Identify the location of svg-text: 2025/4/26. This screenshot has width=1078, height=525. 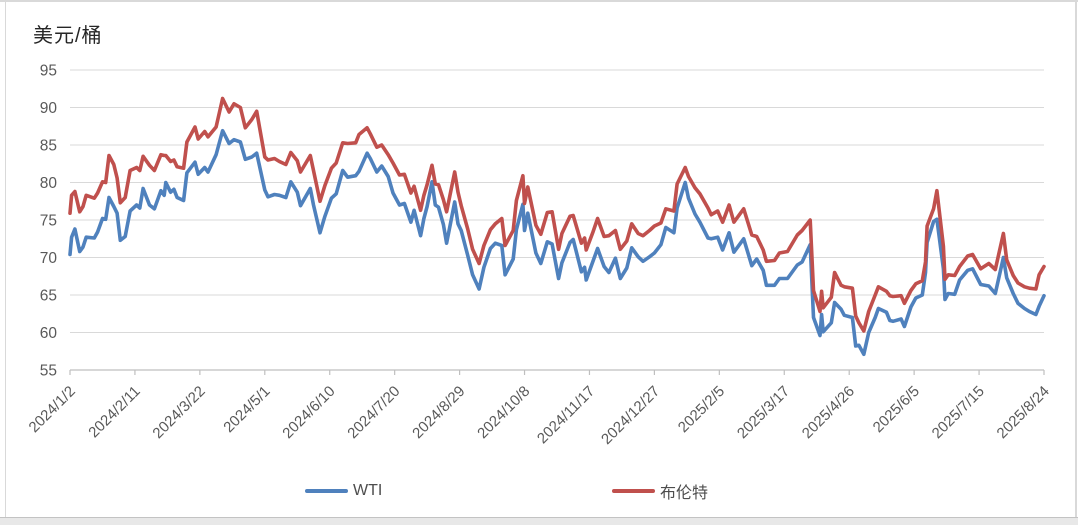
(828, 412).